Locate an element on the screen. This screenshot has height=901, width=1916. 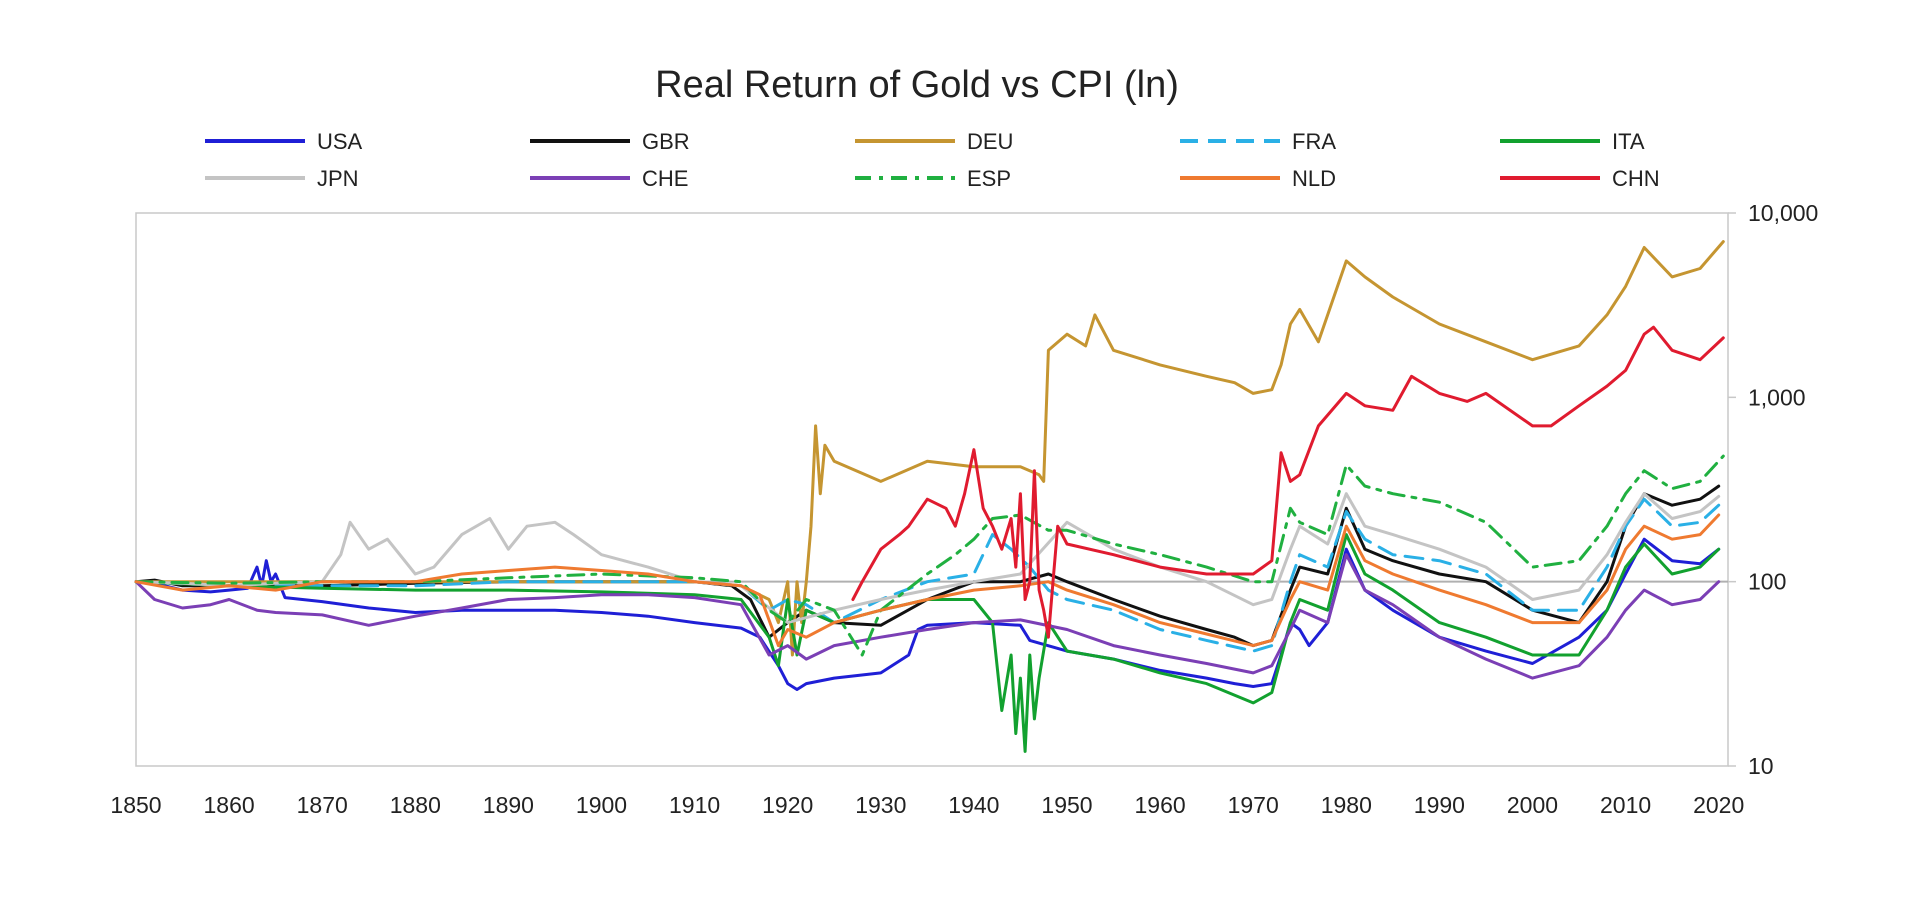
legend-label-deu: DEU is located at coordinates (990, 141).